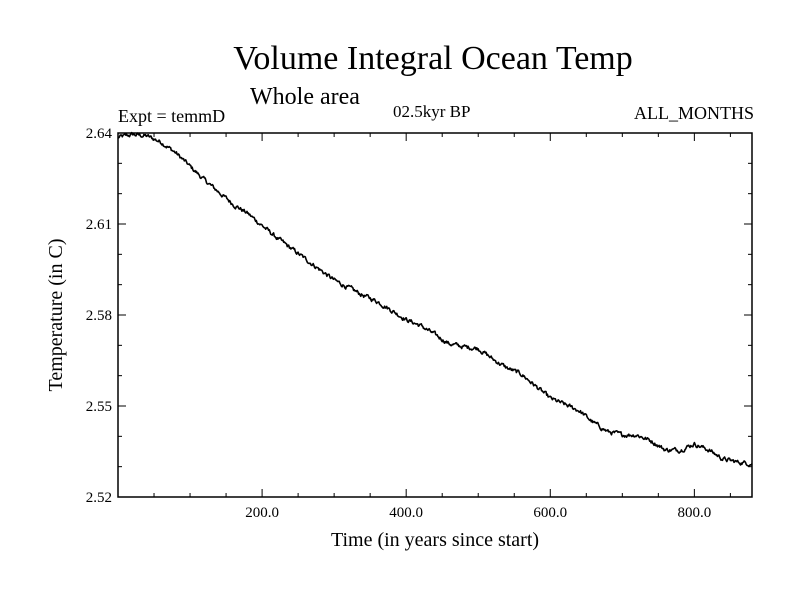  Describe the element at coordinates (435, 540) in the screenshot. I see `x-axis-label: Time (in years since start)` at that location.